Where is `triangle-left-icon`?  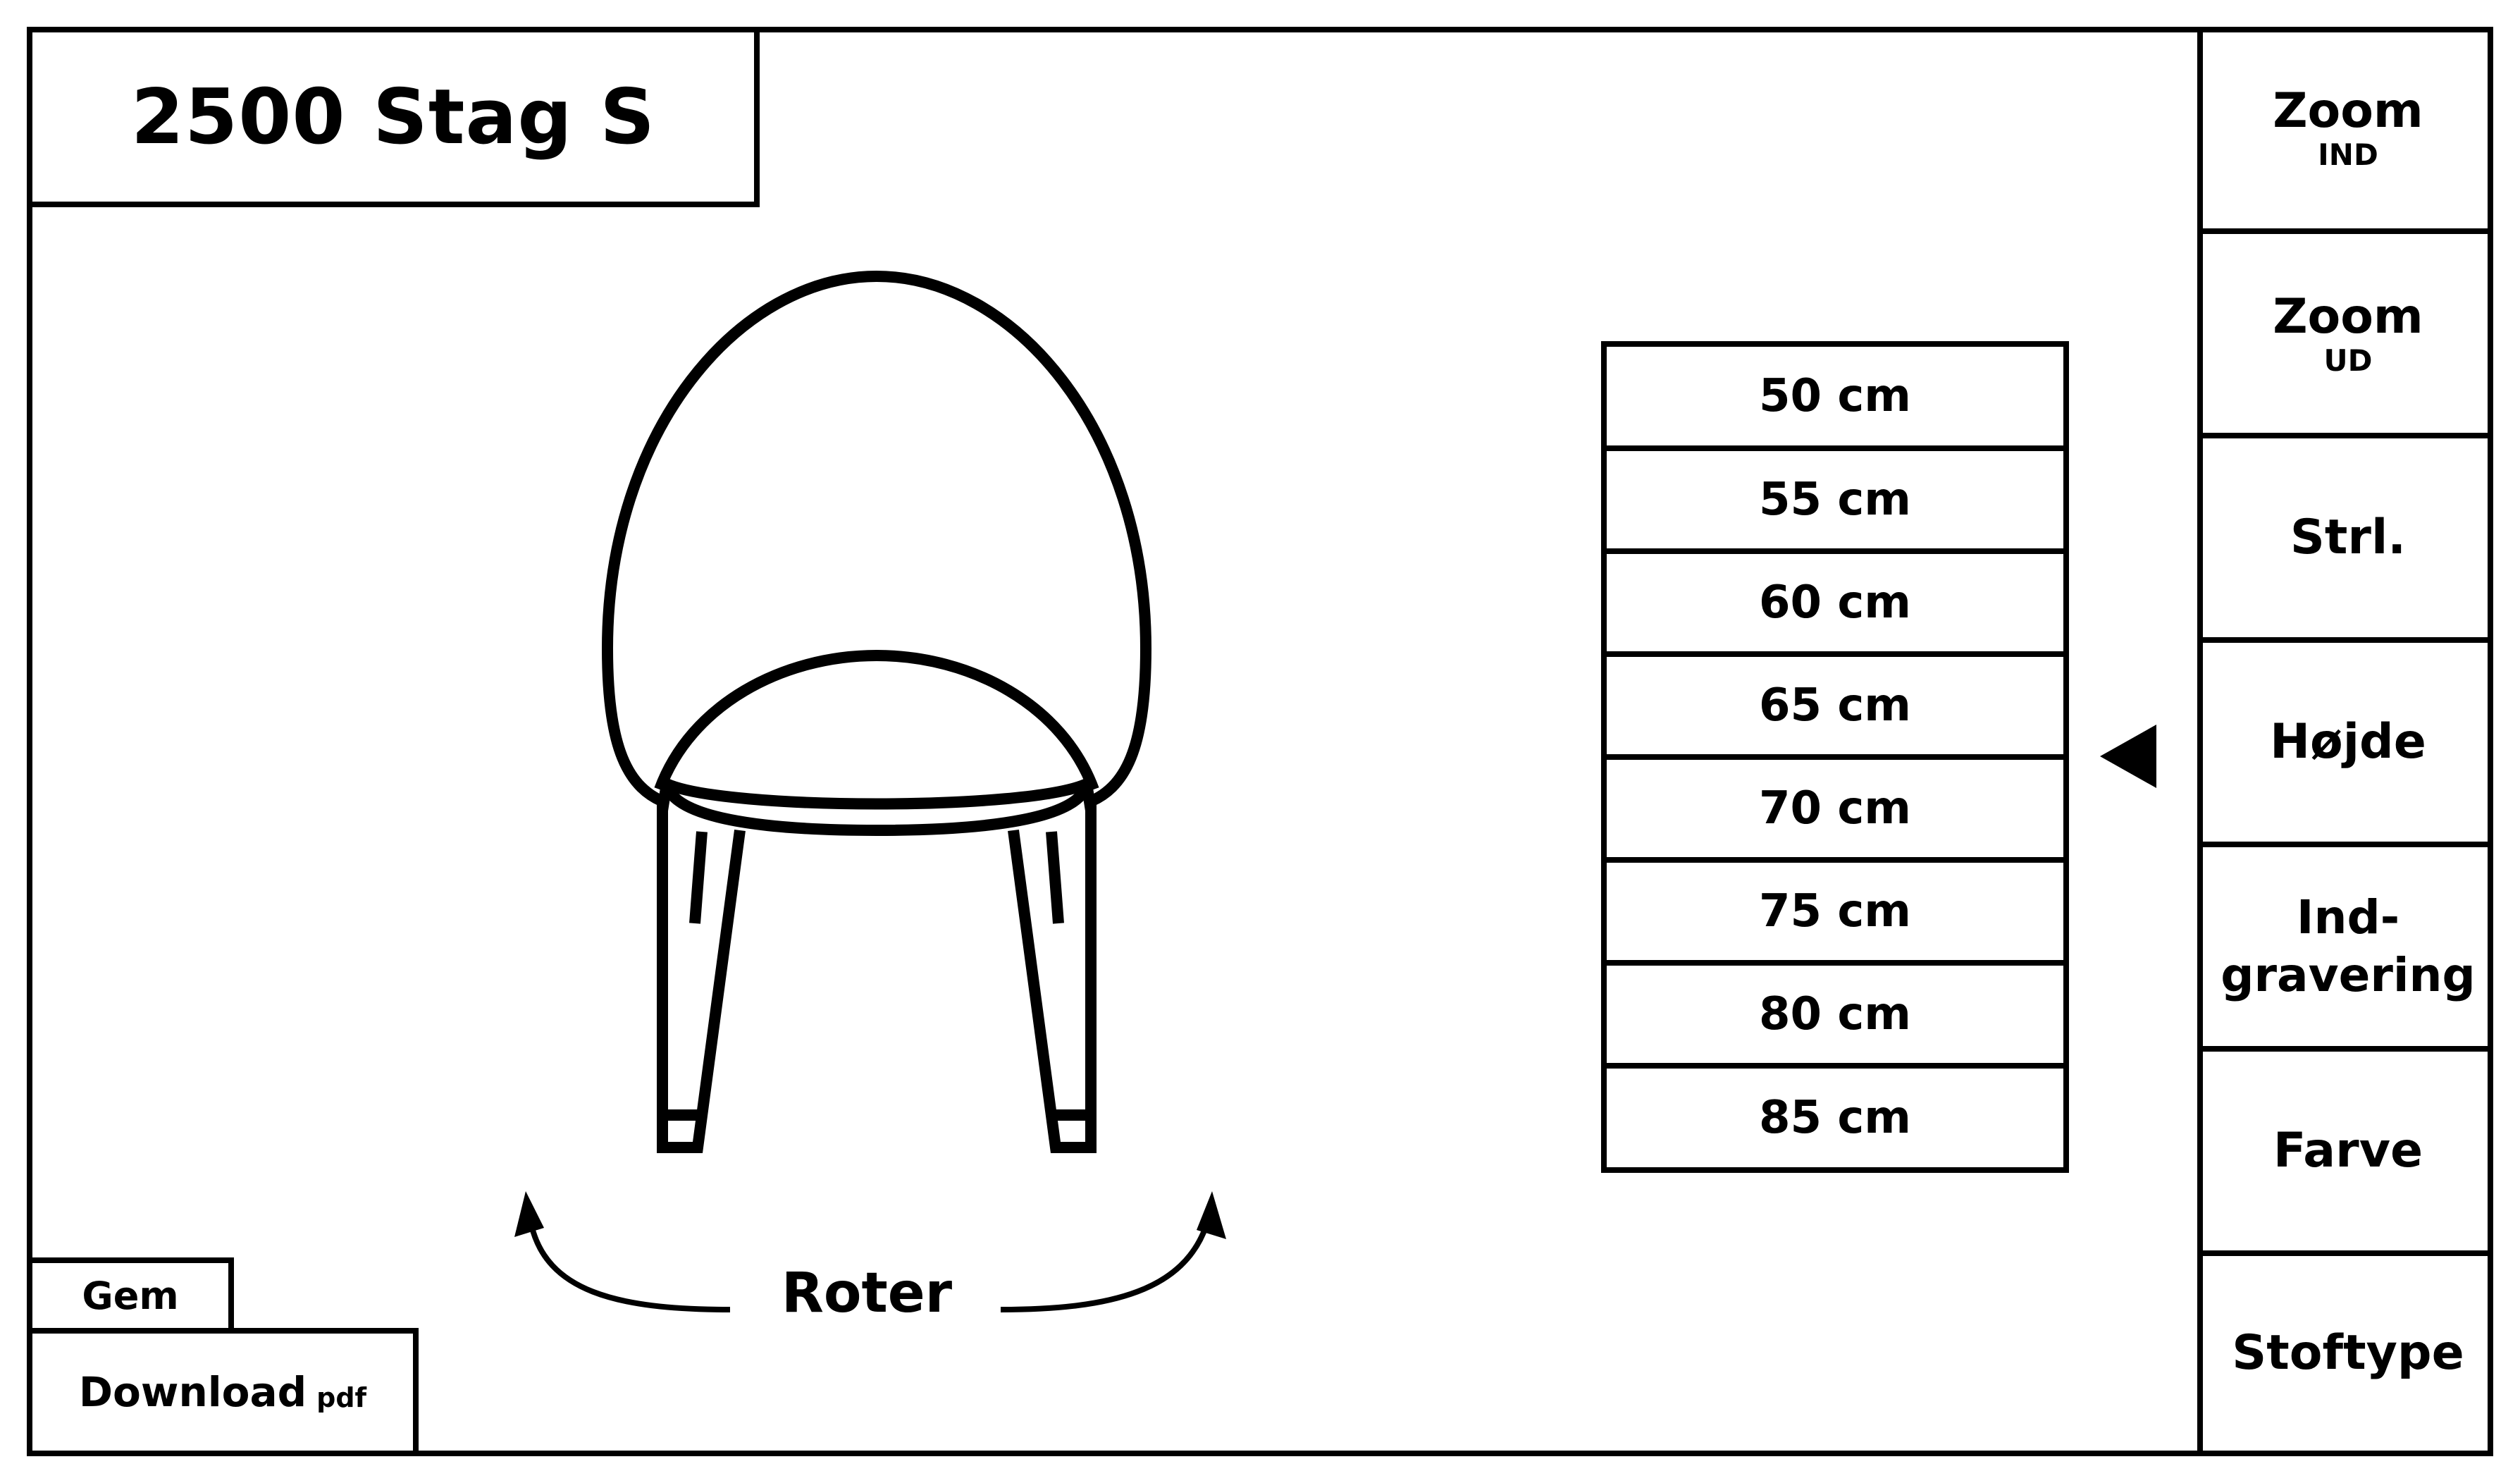 triangle-left-icon is located at coordinates (2128, 756).